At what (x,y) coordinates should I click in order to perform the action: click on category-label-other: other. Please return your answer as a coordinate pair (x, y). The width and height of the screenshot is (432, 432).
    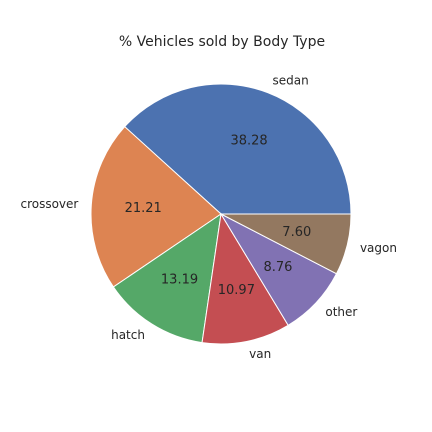
    Looking at the image, I should click on (341, 312).